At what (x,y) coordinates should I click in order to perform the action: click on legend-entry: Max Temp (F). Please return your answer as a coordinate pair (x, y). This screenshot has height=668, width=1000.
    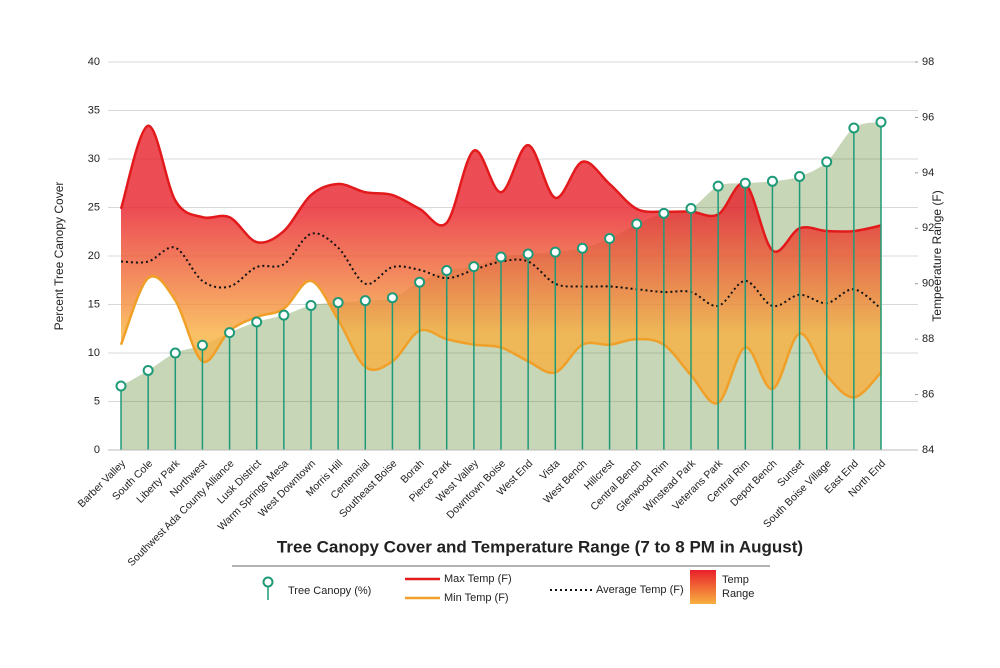
    Looking at the image, I should click on (478, 579).